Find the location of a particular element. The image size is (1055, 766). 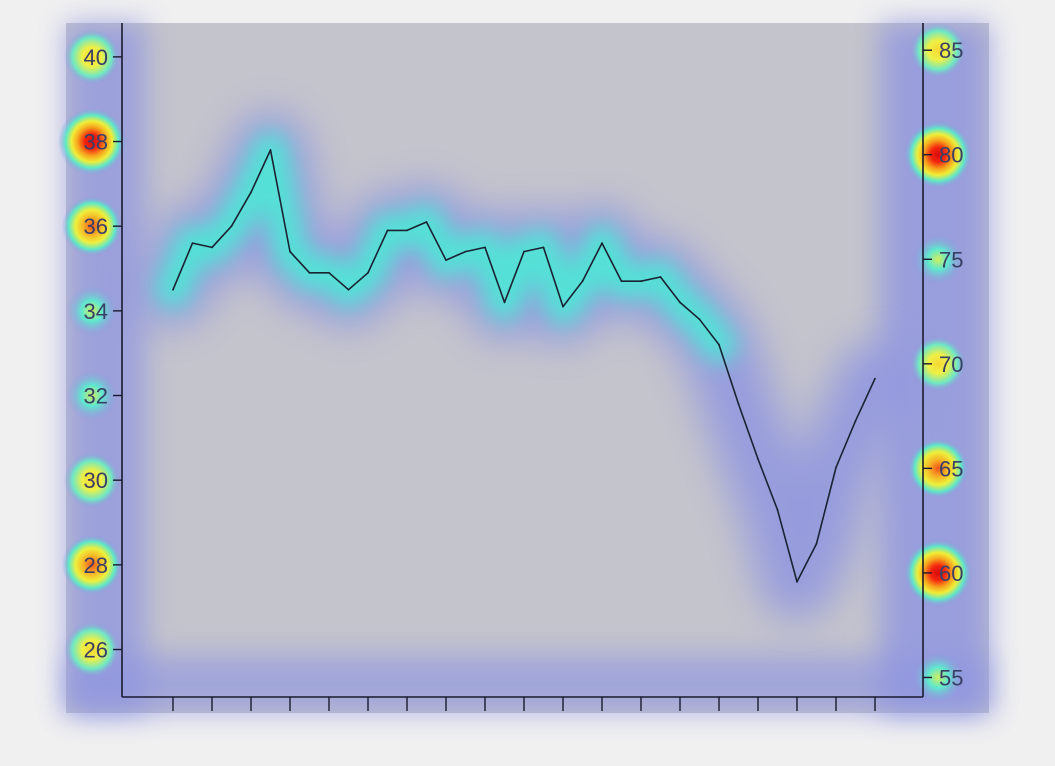

right-tick-label: 65 is located at coordinates (951, 468).